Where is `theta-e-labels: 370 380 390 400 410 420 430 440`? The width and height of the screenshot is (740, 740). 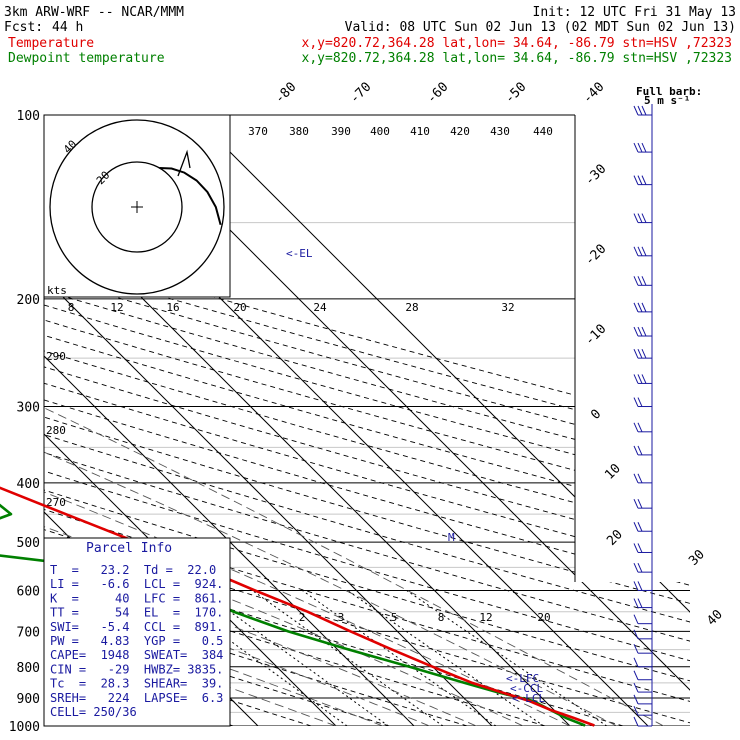 theta-e-labels: 370 380 390 400 410 420 430 440 is located at coordinates (400, 131).